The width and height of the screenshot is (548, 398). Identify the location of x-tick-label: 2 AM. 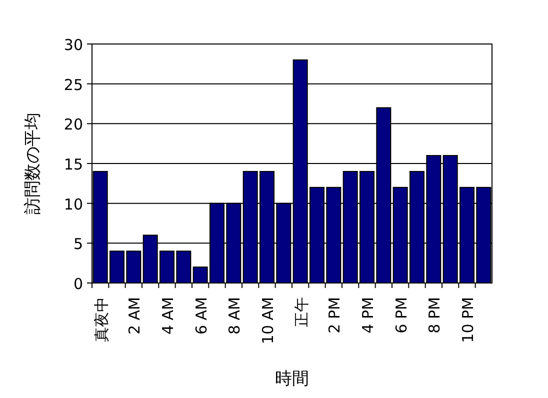
(135, 316).